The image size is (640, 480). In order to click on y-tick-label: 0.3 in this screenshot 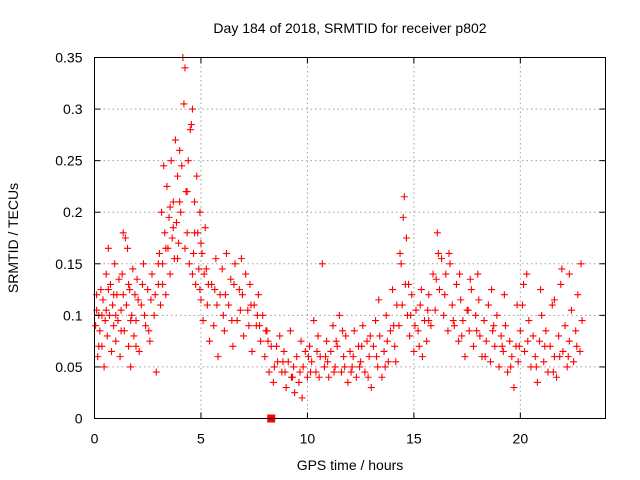, I will do `click(73, 109)`.